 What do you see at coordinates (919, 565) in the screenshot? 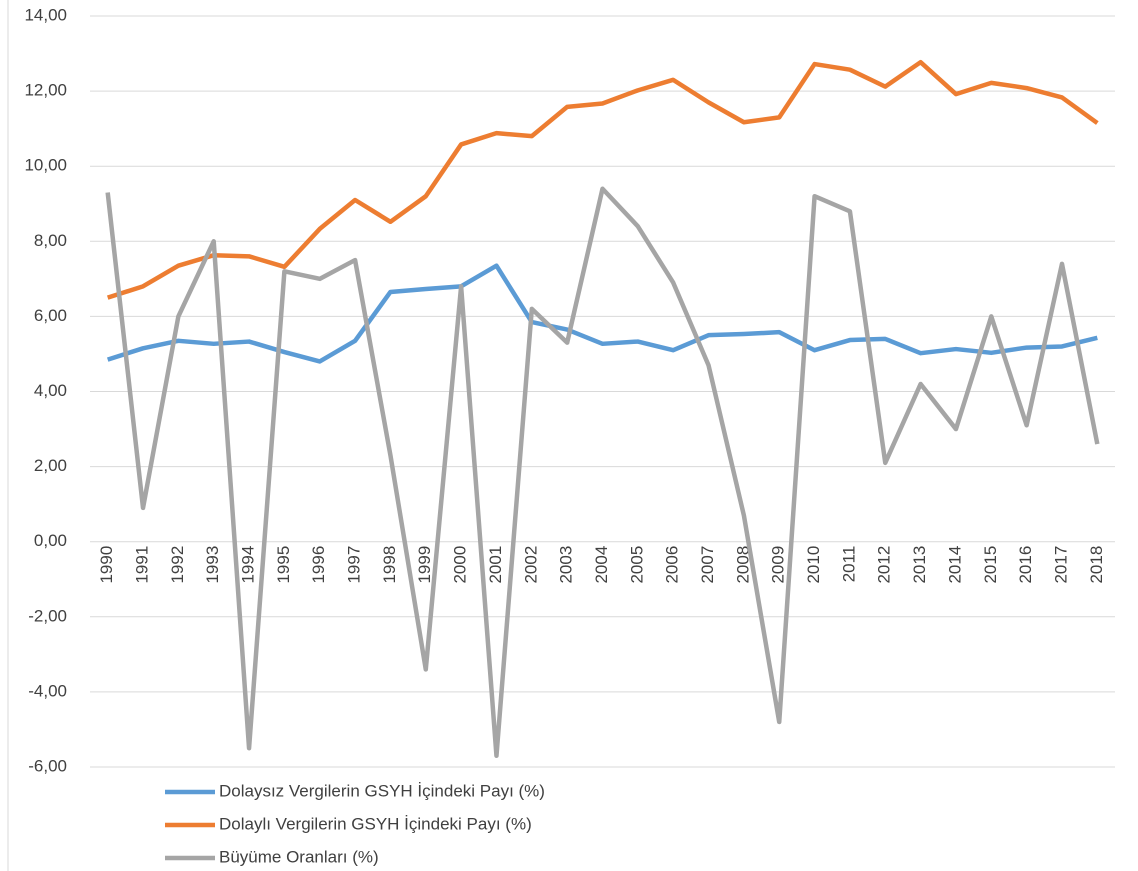
I see `x-tick-label: 2013` at bounding box center [919, 565].